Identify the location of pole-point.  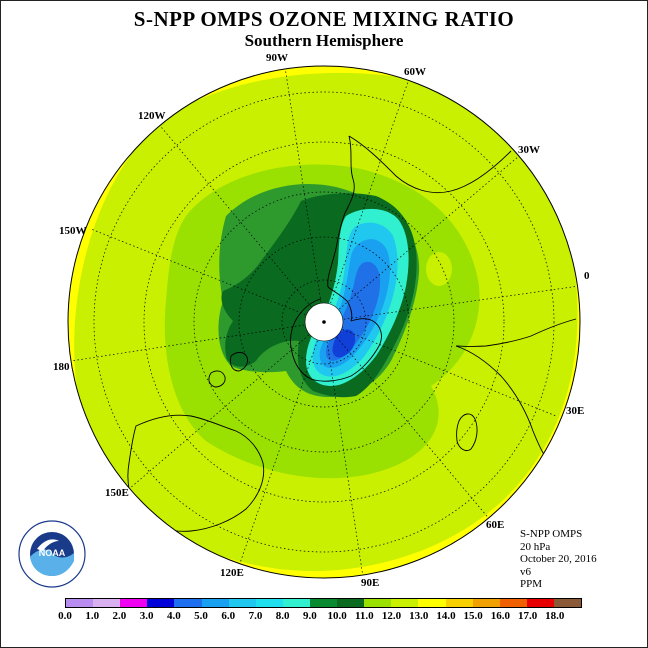
(324, 322).